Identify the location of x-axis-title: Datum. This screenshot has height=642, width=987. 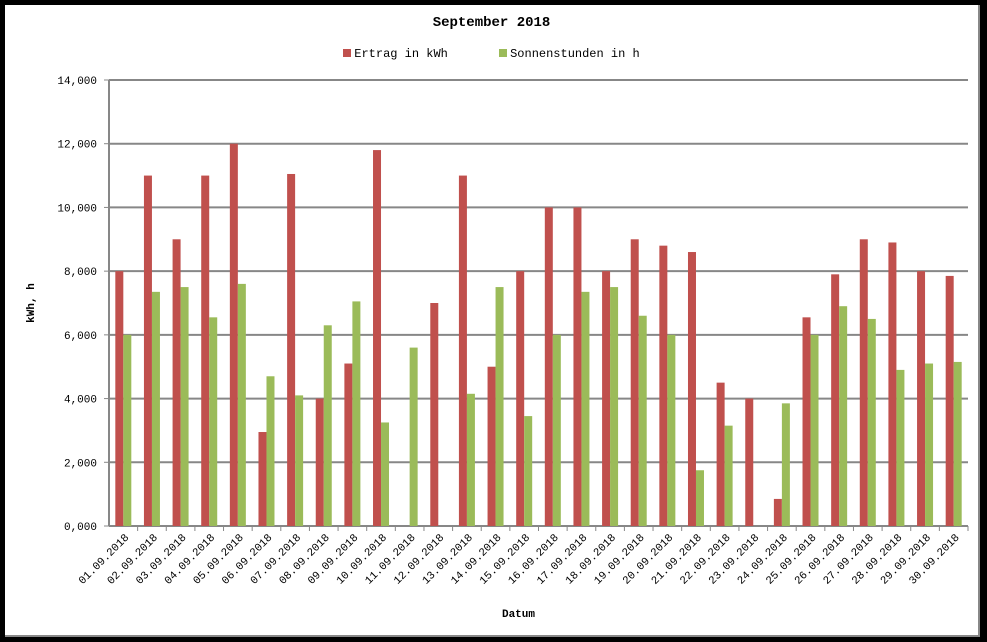
(518, 615).